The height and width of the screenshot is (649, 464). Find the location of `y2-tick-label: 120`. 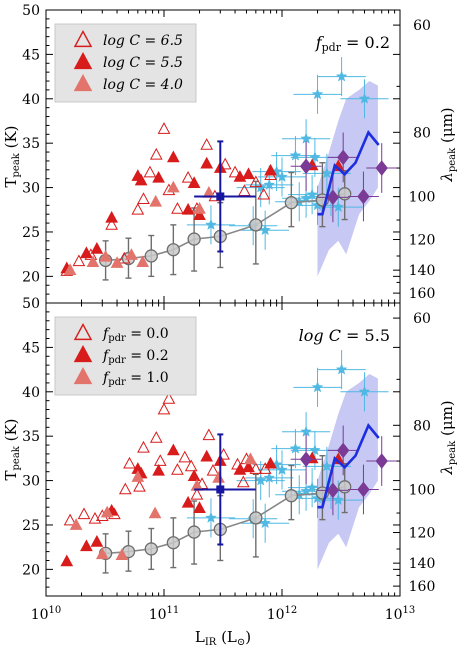

y2-tick-label: 120 is located at coordinates (422, 534).